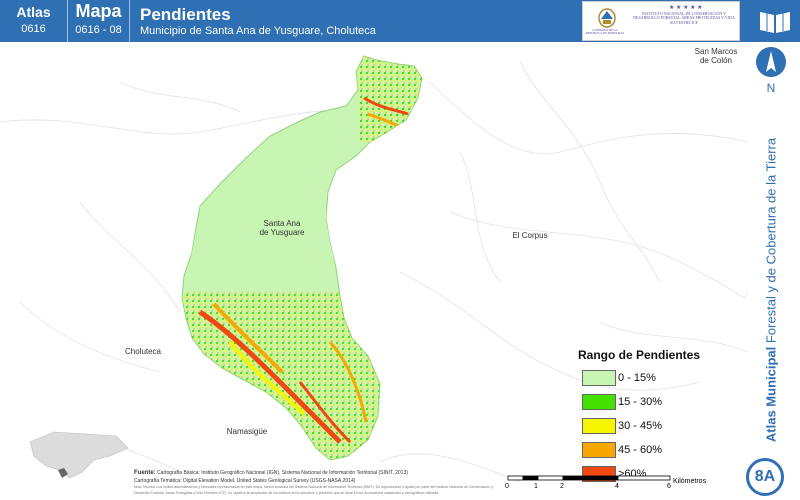 This screenshot has height=500, width=800. What do you see at coordinates (669, 486) in the screenshot?
I see `scale-tick-label: 6` at bounding box center [669, 486].